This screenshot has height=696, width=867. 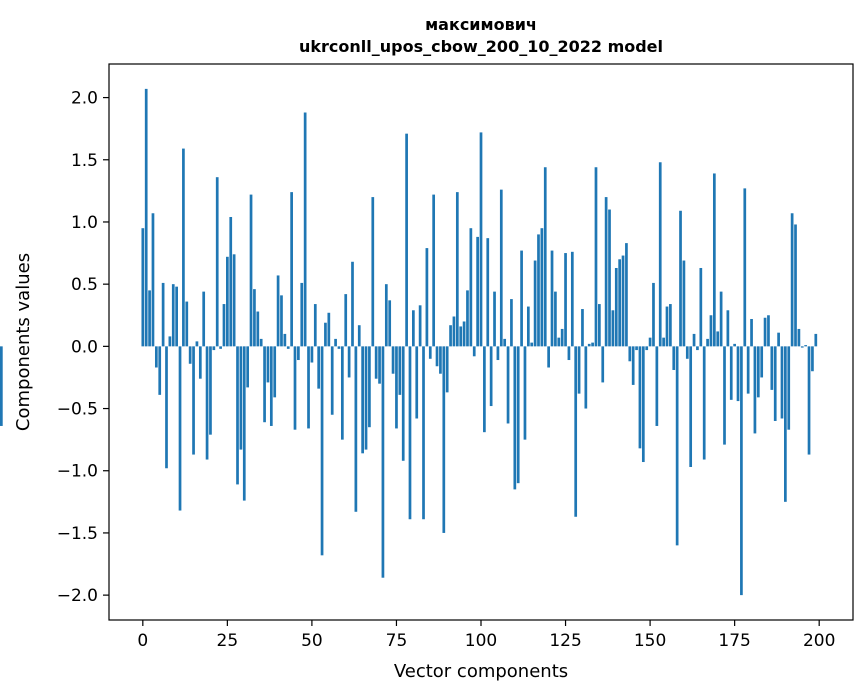 What do you see at coordinates (77, 534) in the screenshot?
I see `y-tick-label: −1.5` at bounding box center [77, 534].